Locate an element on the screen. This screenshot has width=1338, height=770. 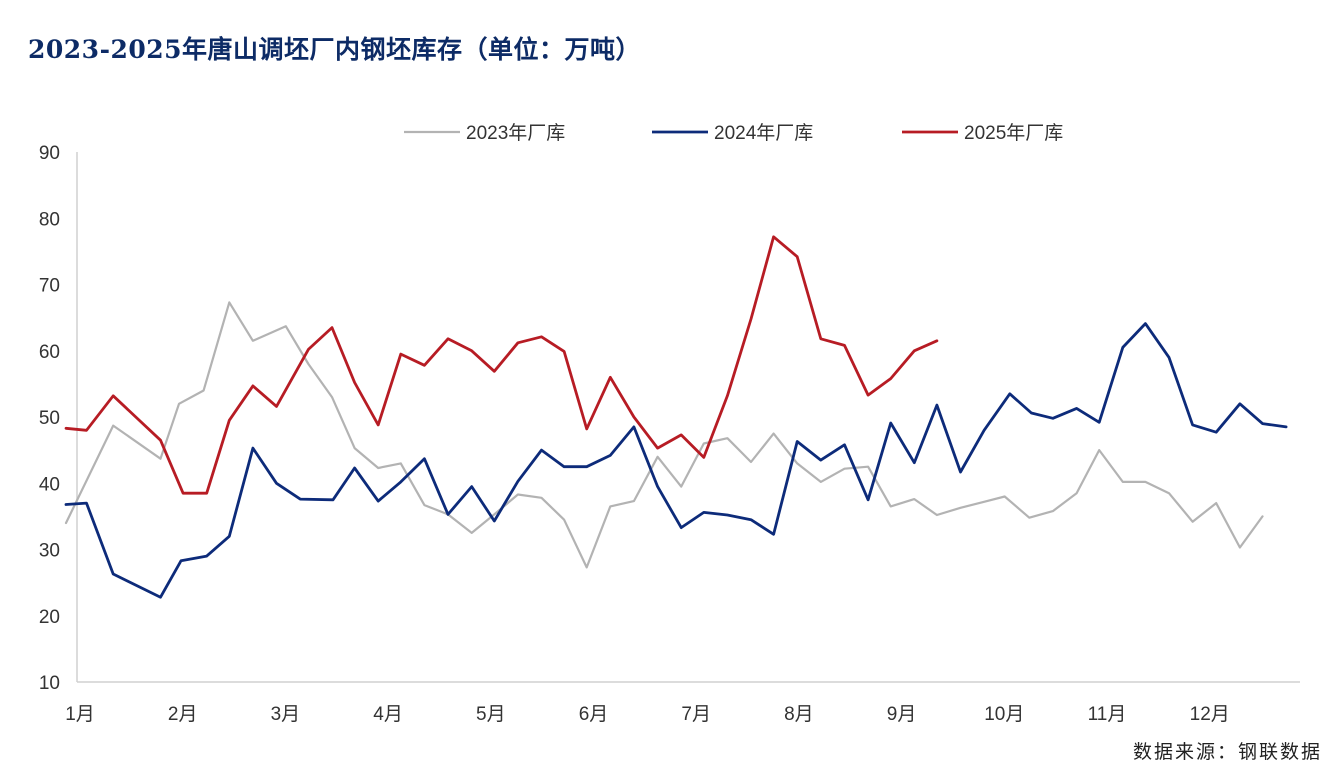
x-tick-label: 4月 is located at coordinates (388, 714).